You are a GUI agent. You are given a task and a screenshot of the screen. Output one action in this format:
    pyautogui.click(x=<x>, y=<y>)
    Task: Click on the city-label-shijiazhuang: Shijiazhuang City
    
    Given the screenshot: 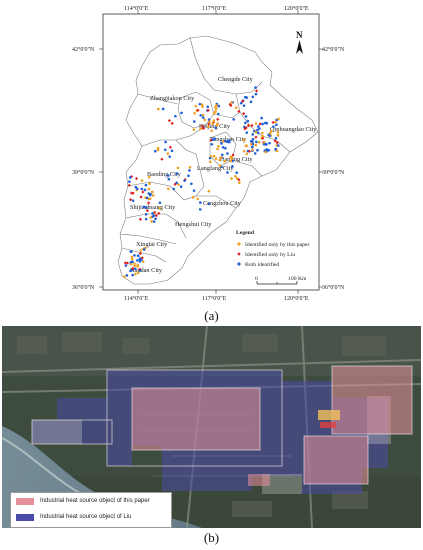 What is the action you would take?
    pyautogui.click(x=153, y=207)
    